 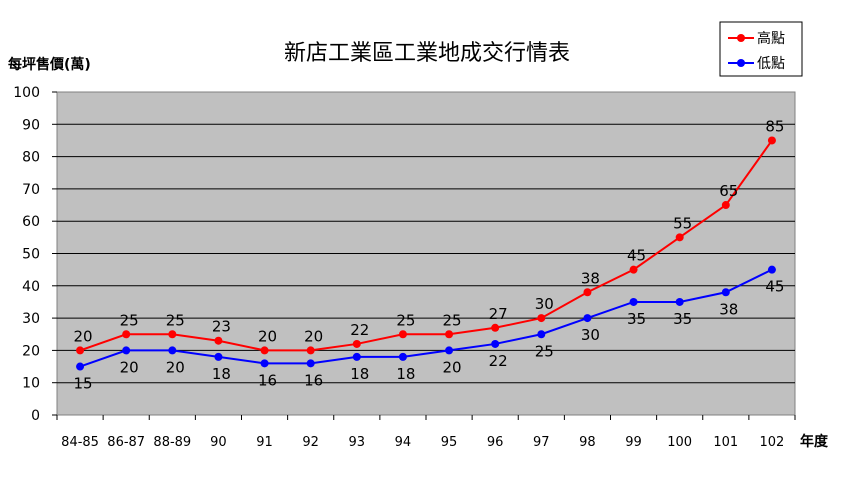 I want to click on x-tick-label: 93, so click(x=357, y=442).